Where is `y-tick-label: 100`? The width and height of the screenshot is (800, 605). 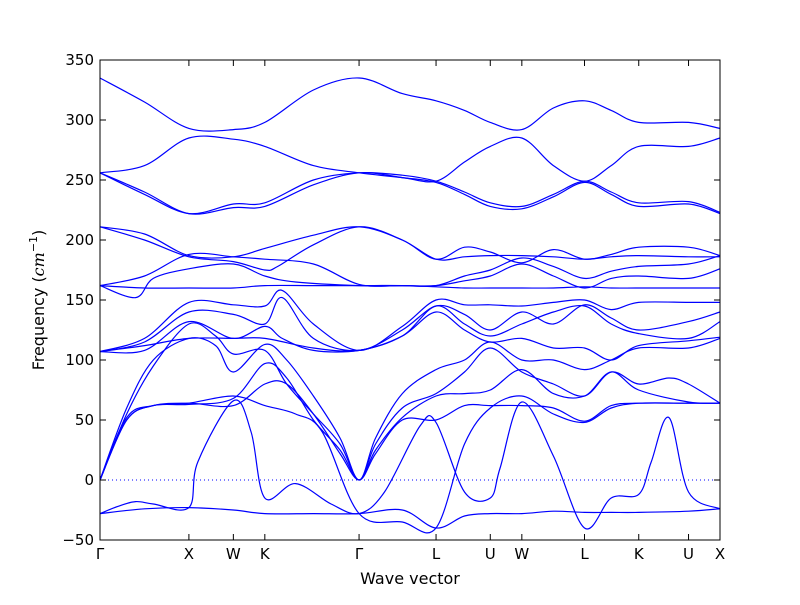
y-tick-label: 100 is located at coordinates (79, 360).